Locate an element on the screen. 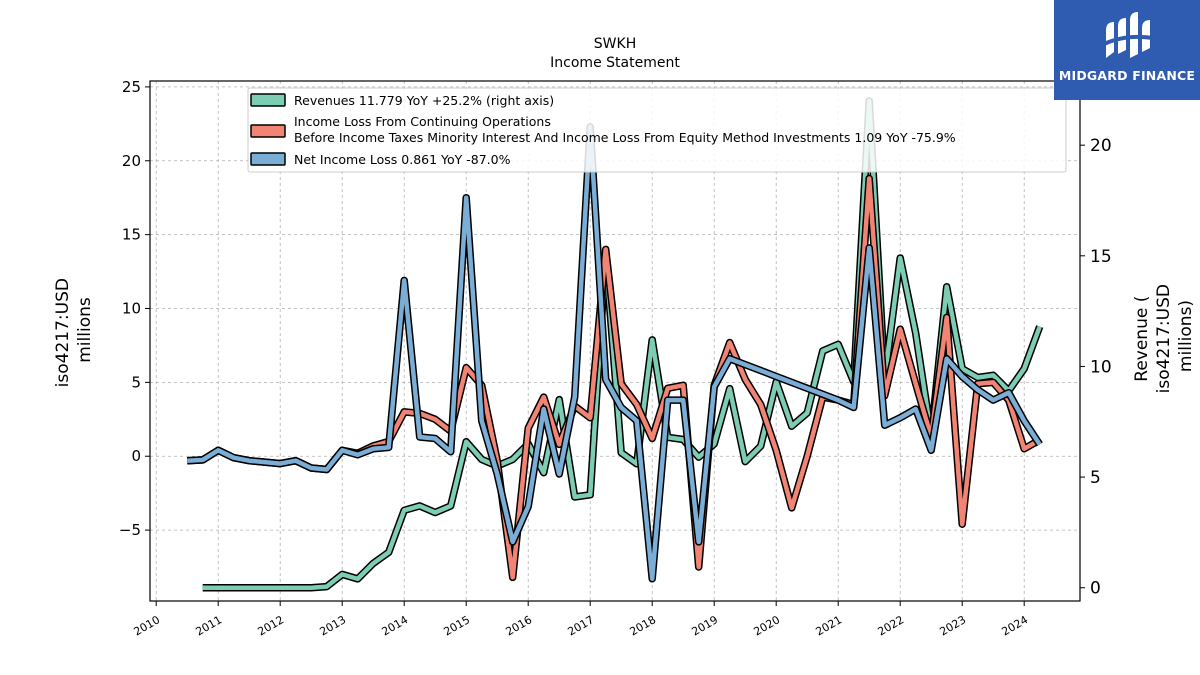 The image size is (1200, 675). right-tick-label: 0 is located at coordinates (1095, 589).